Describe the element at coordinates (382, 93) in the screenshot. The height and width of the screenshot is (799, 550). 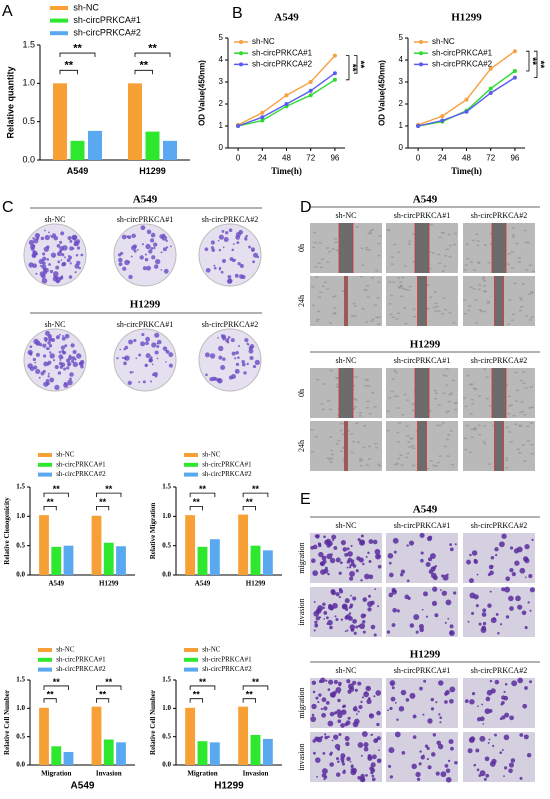
I see `y-axis-label: OD Value(450nm)` at that location.